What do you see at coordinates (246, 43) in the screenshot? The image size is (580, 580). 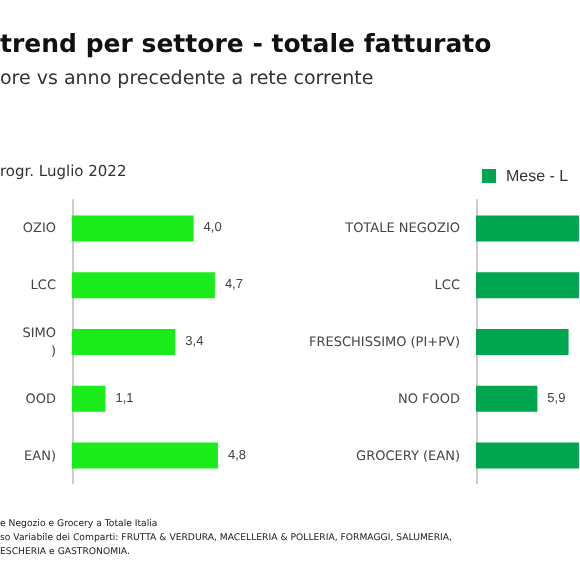 I see `chart-title: trend per settore - totale fatturato` at bounding box center [246, 43].